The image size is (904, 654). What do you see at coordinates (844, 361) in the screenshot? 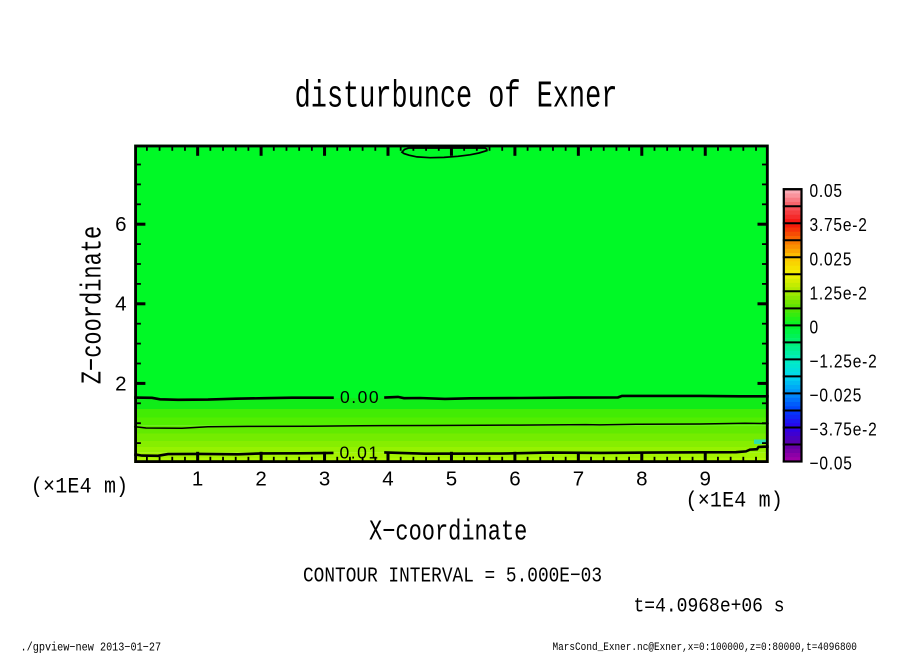
I see `svg-text: −1.25e-2` at bounding box center [844, 361].